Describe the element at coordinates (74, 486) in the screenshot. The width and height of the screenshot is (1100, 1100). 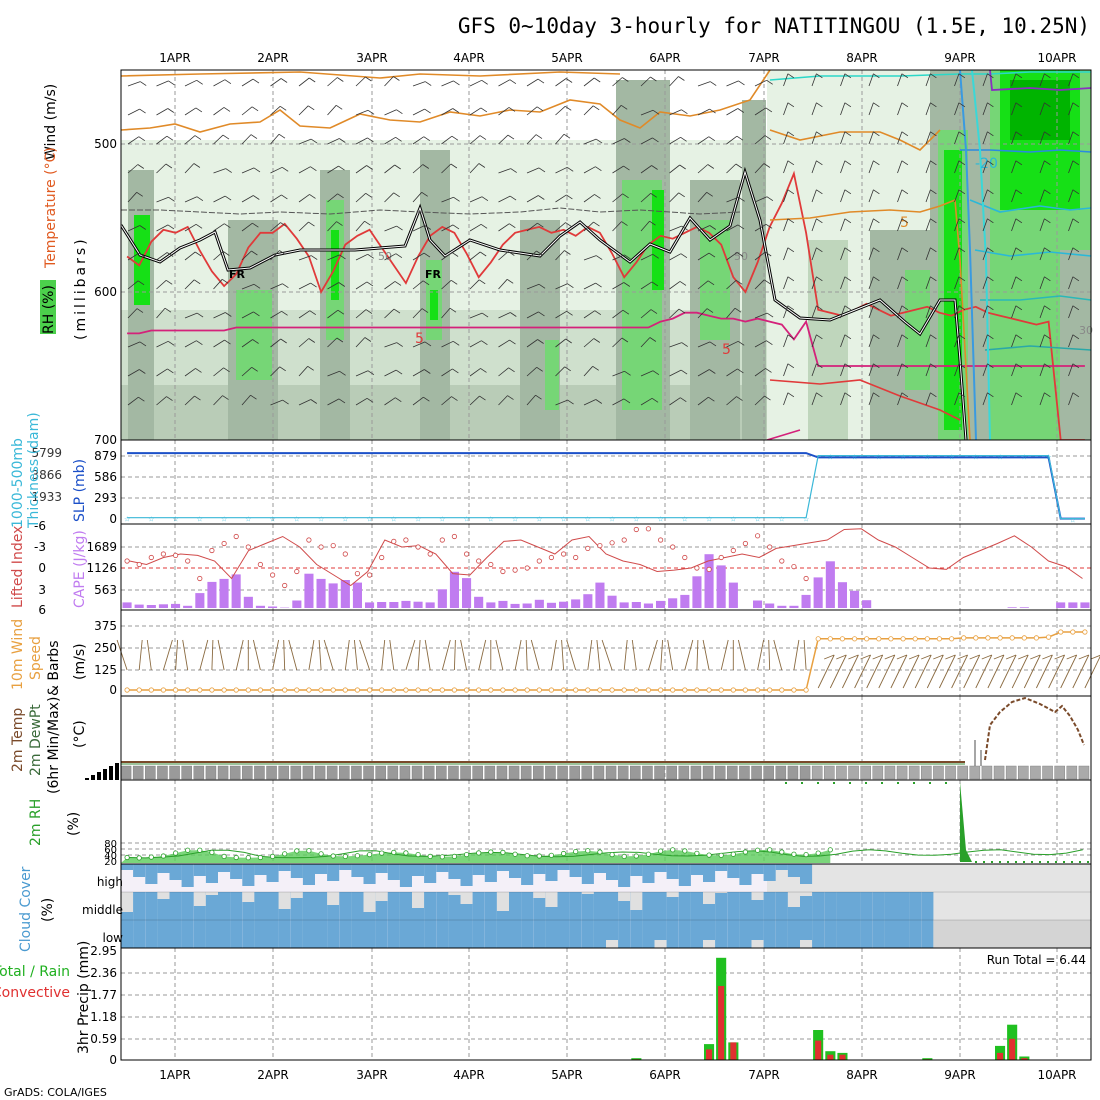
I see `slp-y-ticks: 879 586 293 0 5799 3866 1933` at that location.